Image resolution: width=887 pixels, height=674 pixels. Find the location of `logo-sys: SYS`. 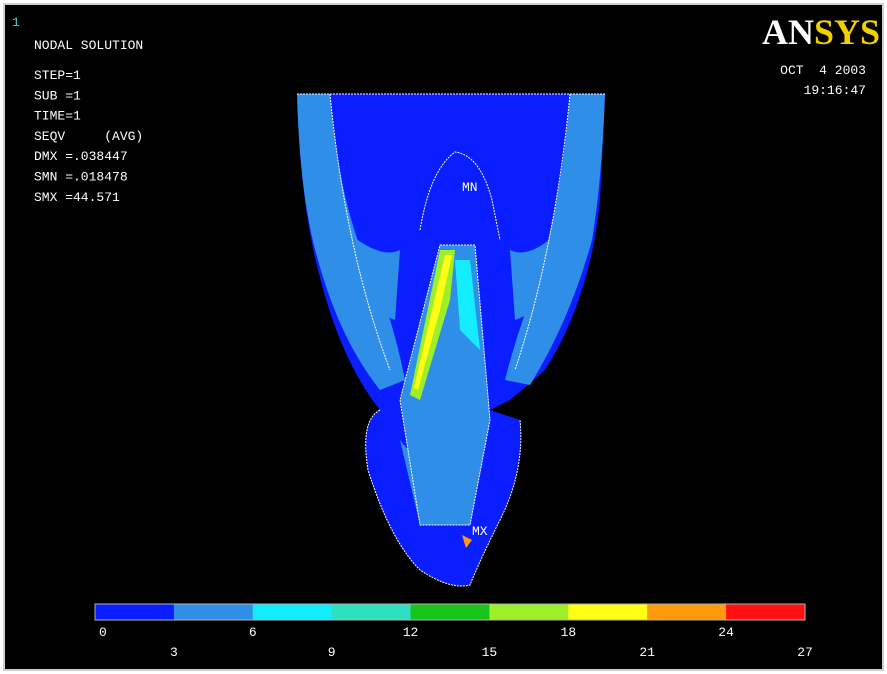

logo-sys: SYS is located at coordinates (847, 32).